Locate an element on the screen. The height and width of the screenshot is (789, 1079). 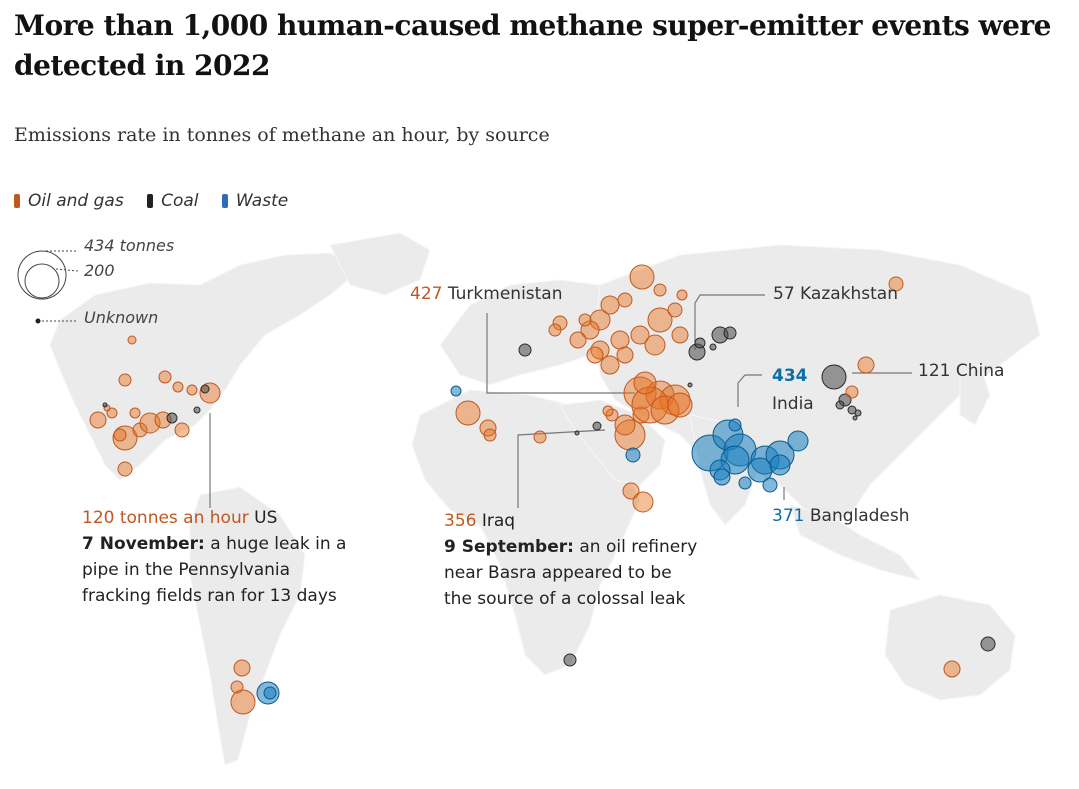
size-key is located at coordinates (48, 287).